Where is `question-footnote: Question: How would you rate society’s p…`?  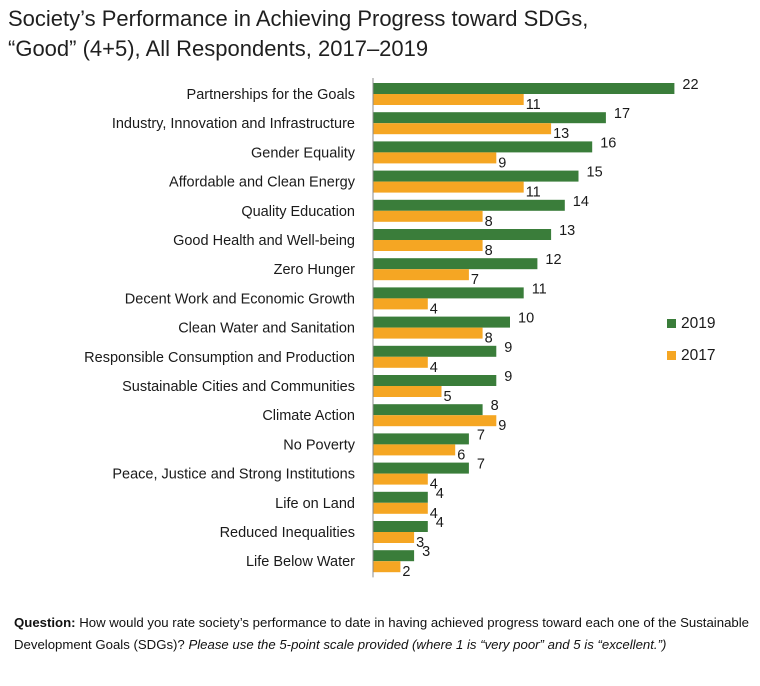 question-footnote: Question: How would you rate society’s p… is located at coordinates (381, 634).